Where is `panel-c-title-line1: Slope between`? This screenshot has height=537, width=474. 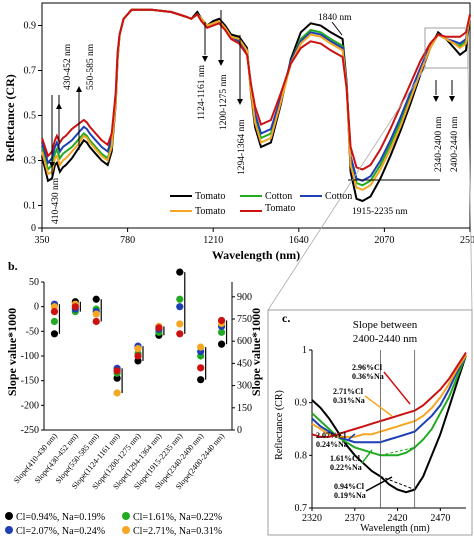
panel-c-title-line1: Slope between is located at coordinates (385, 325).